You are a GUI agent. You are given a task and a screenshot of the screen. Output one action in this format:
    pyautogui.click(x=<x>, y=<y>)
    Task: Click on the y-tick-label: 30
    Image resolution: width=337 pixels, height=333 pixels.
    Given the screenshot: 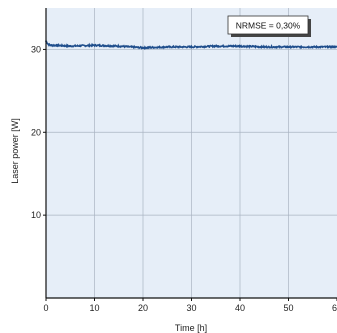 What is the action you would take?
    pyautogui.click(x=36, y=49)
    